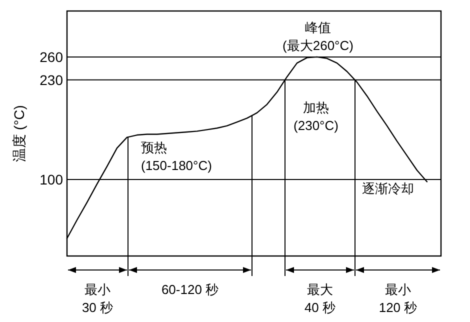 Image resolution: width=470 pixels, height=322 pixels. Describe the element at coordinates (51, 80) in the screenshot. I see `ytick: 230` at that location.